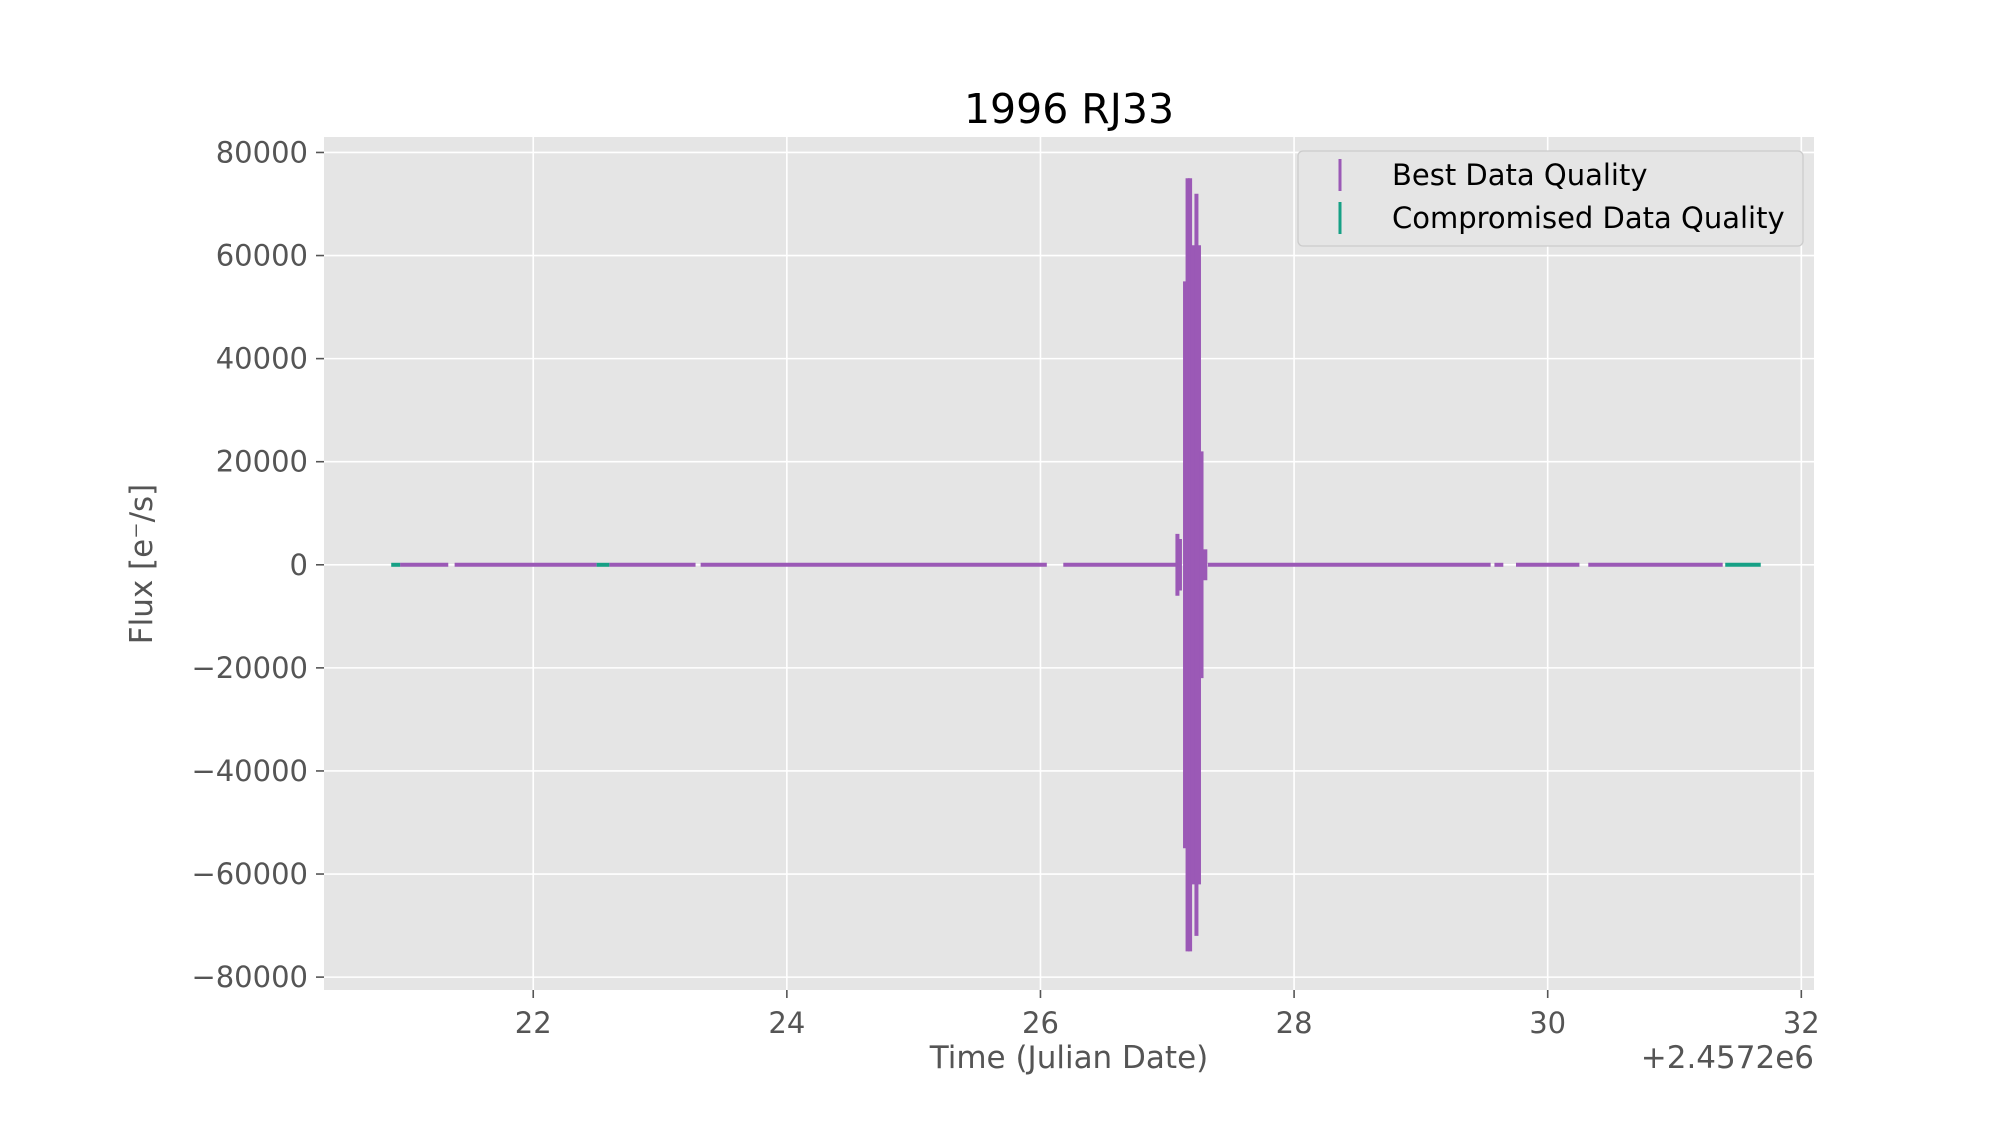  What do you see at coordinates (262, 256) in the screenshot?
I see `y-tick-label: 60000` at bounding box center [262, 256].